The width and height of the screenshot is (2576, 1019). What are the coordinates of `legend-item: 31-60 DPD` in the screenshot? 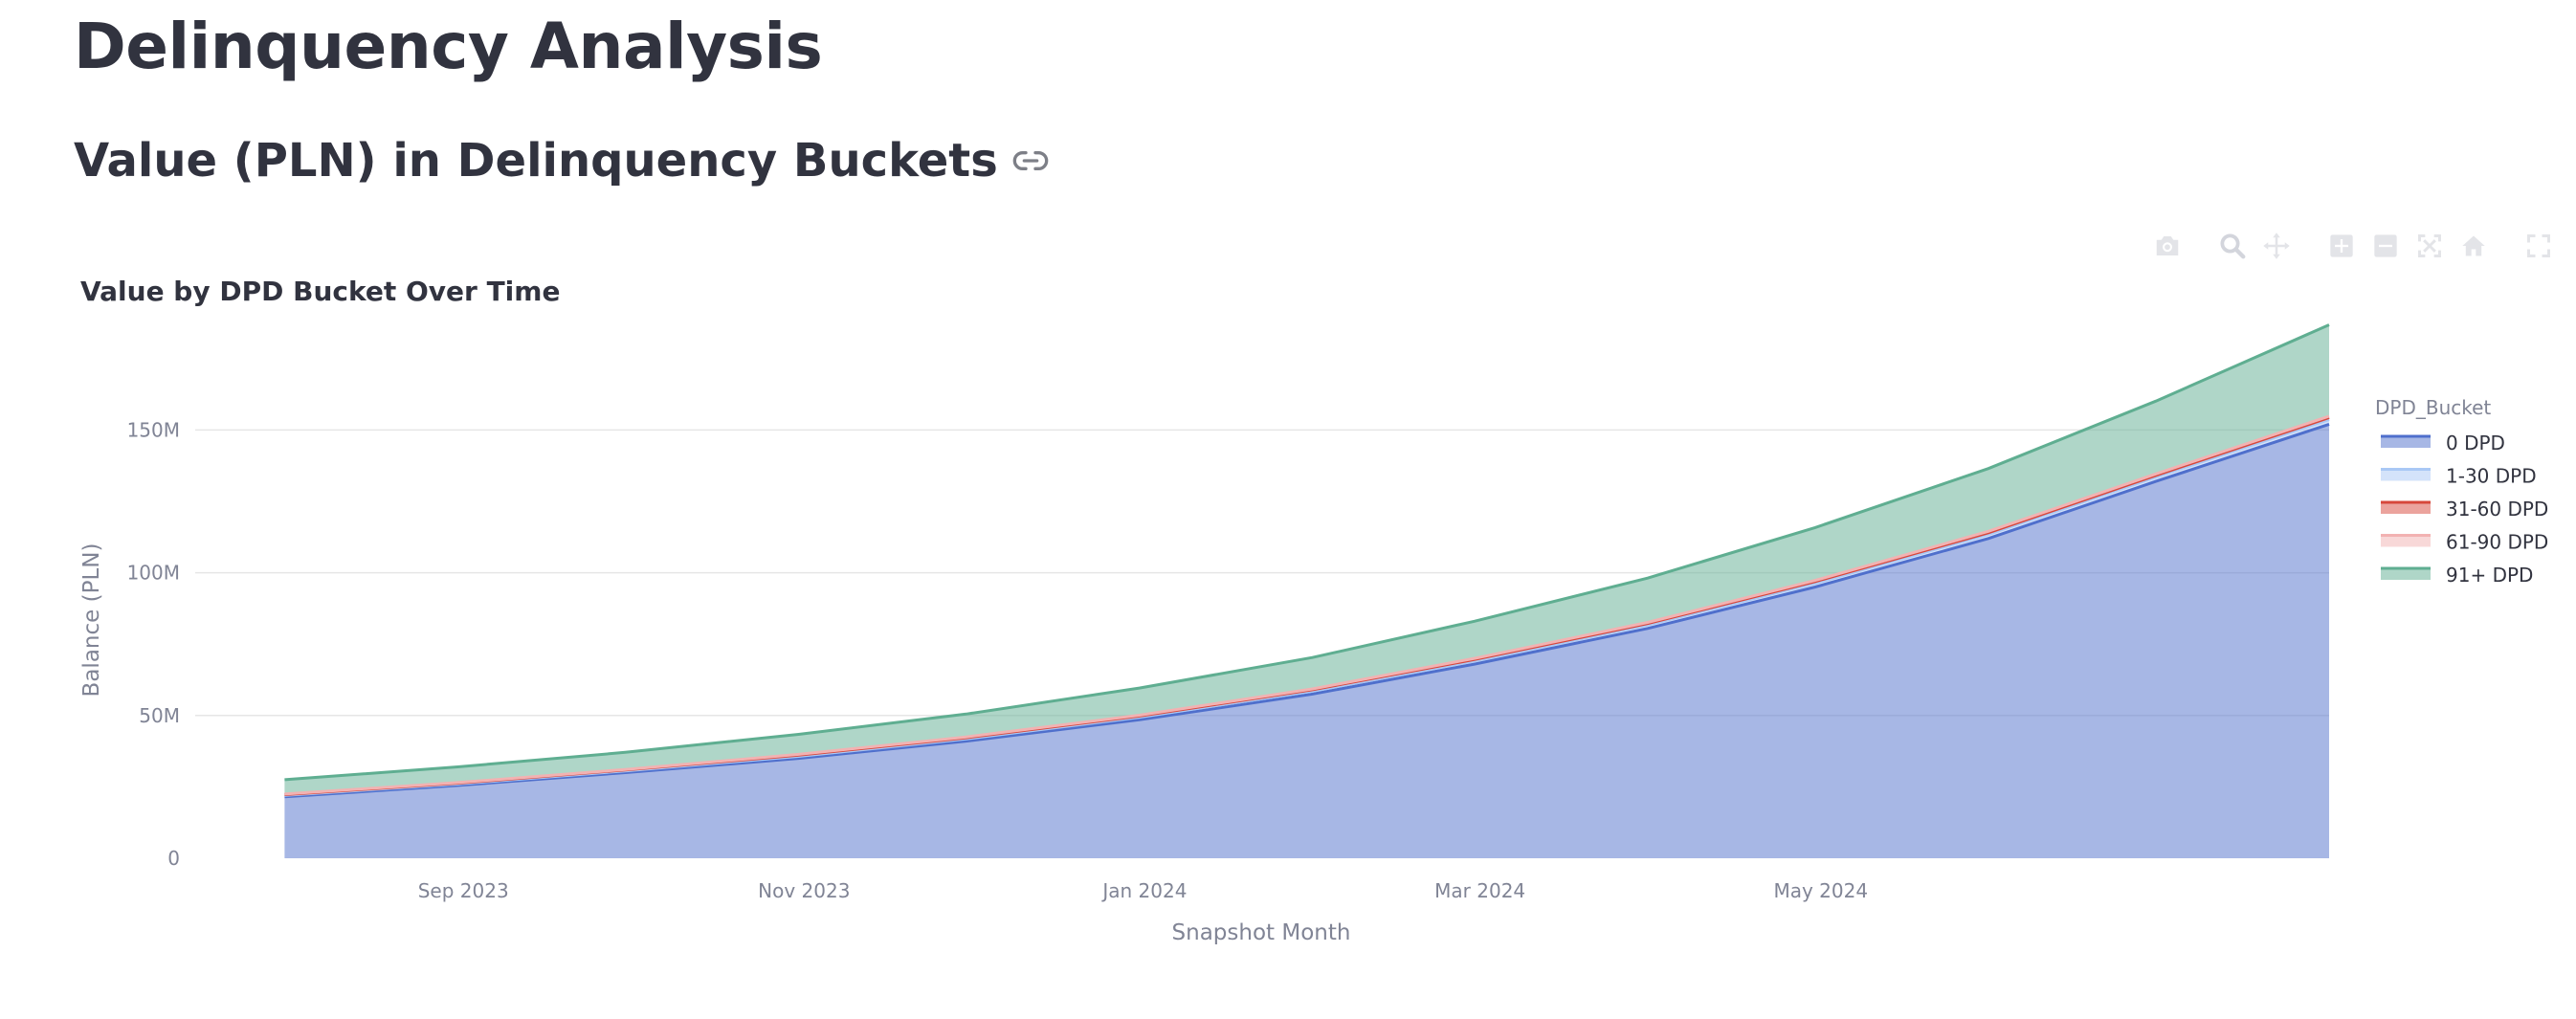 It's located at (2464, 509).